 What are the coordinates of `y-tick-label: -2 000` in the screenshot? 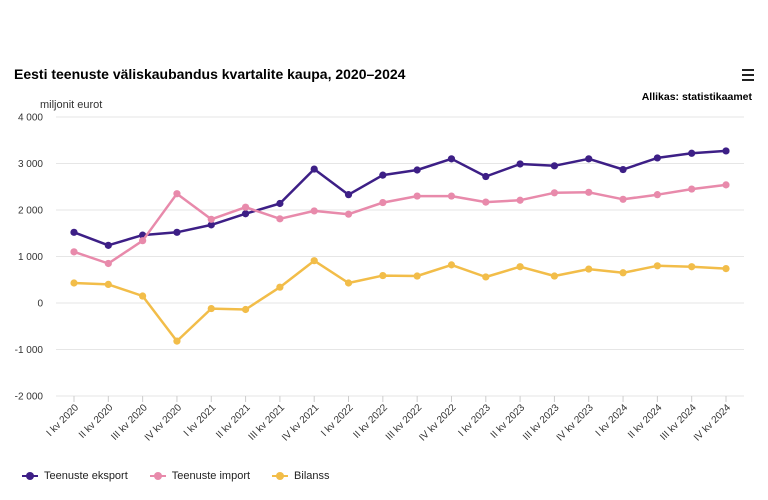 It's located at (29, 397).